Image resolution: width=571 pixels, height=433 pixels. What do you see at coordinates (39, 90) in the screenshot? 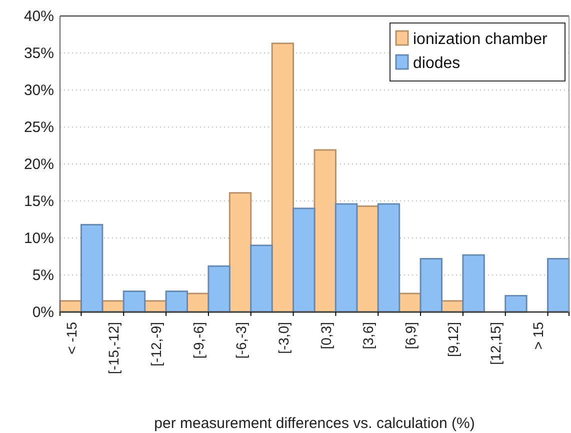
I see `y-tick-label: 30%` at bounding box center [39, 90].